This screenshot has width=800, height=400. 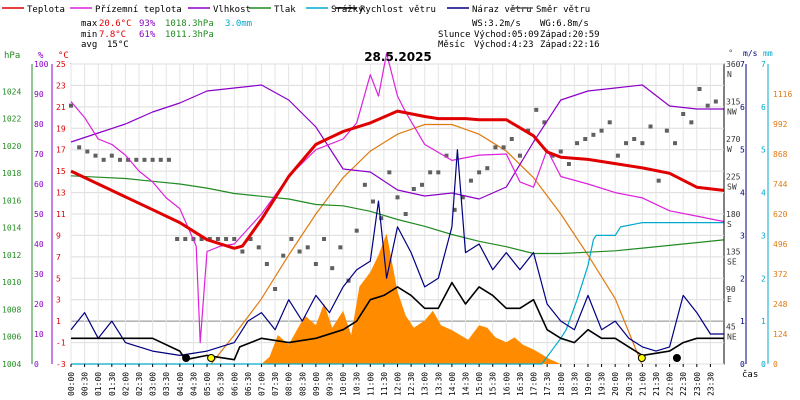 I want to click on x-tick-label: 23:00, so click(x=697, y=384).